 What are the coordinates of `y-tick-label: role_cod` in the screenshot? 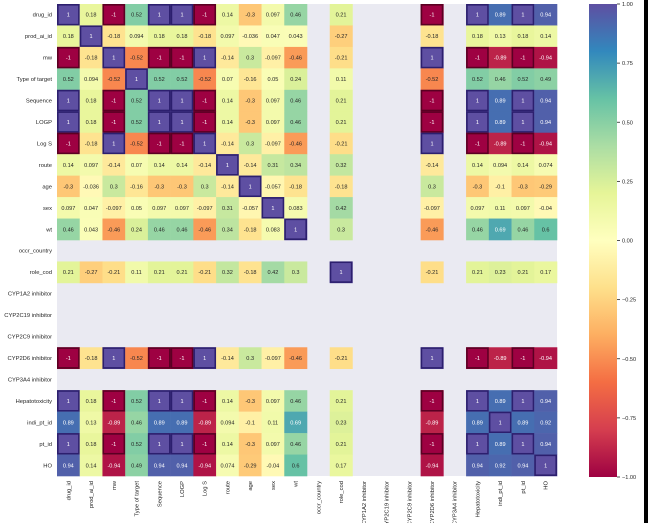 It's located at (41, 273).